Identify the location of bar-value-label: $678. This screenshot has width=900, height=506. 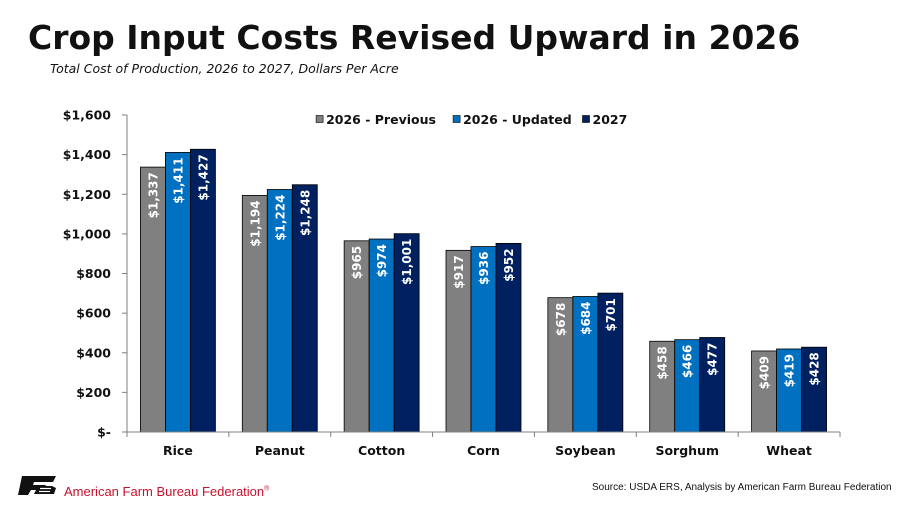
(561, 319).